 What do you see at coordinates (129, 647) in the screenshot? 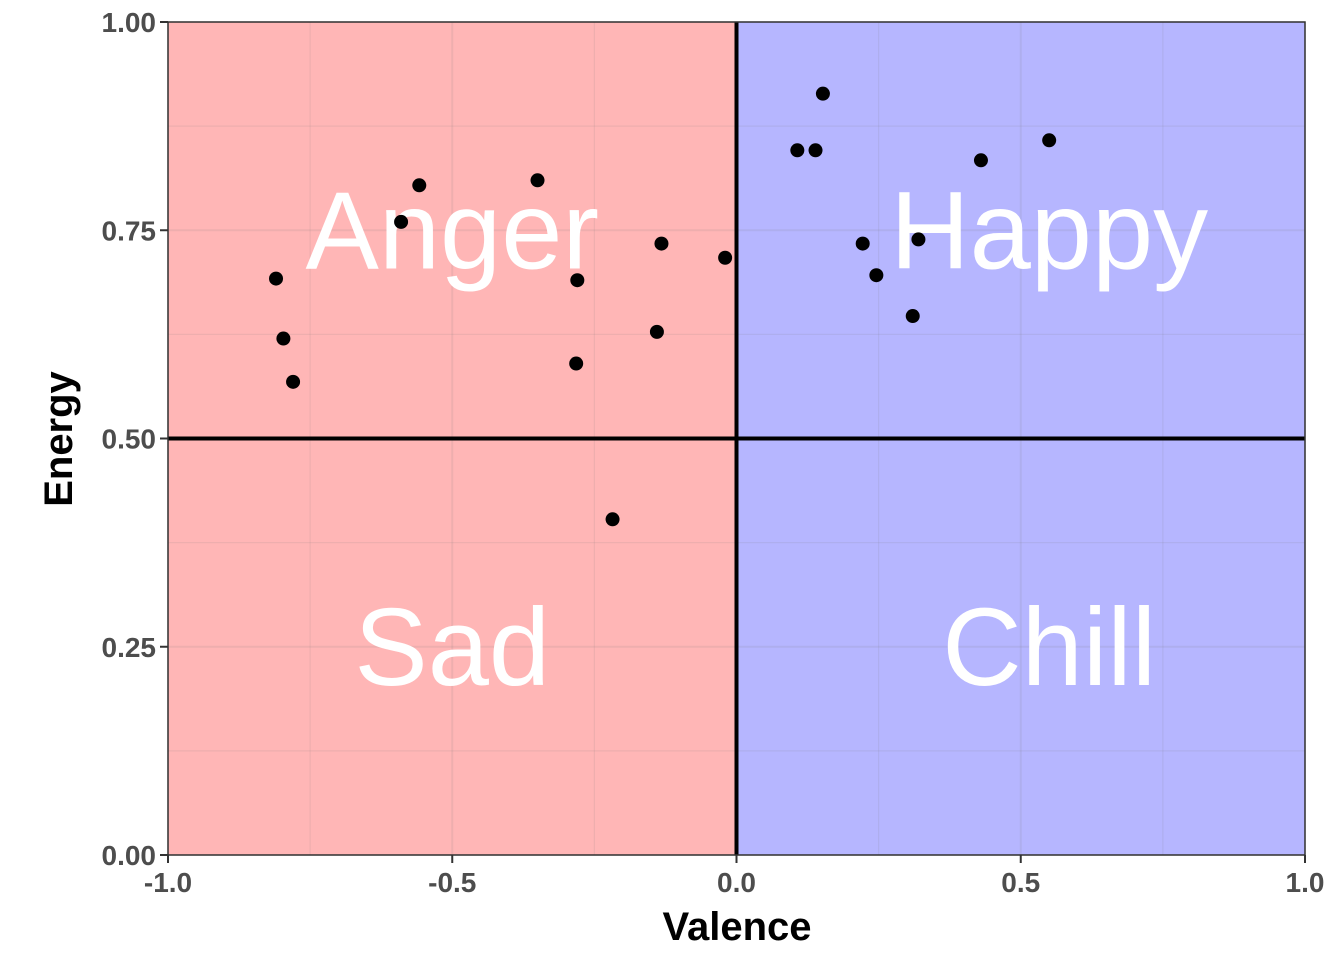
I see `y-tick-label: 0.25` at bounding box center [129, 647].